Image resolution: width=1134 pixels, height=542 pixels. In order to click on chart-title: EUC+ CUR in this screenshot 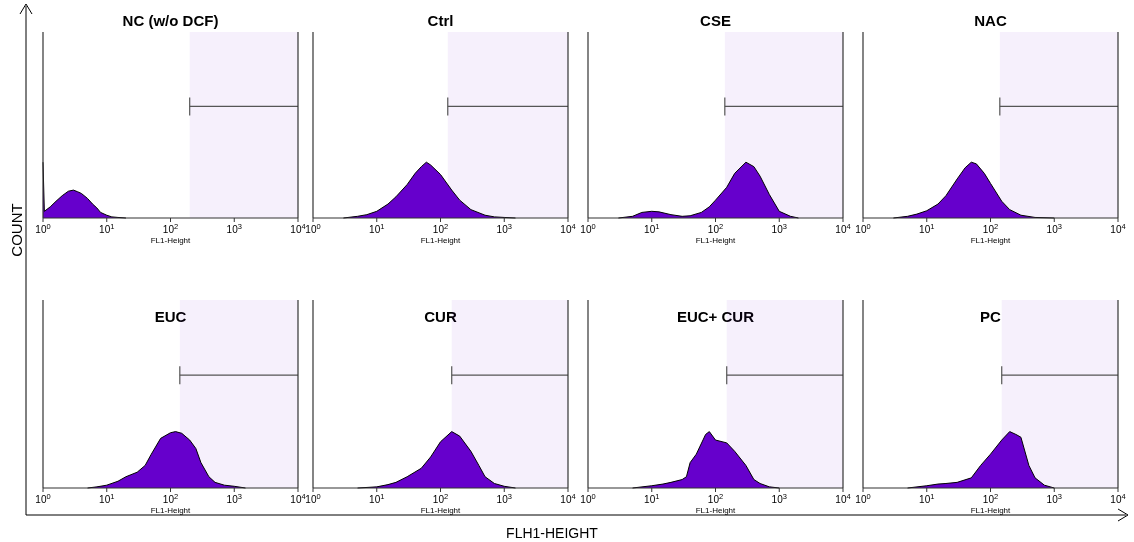, I will do `click(715, 316)`.